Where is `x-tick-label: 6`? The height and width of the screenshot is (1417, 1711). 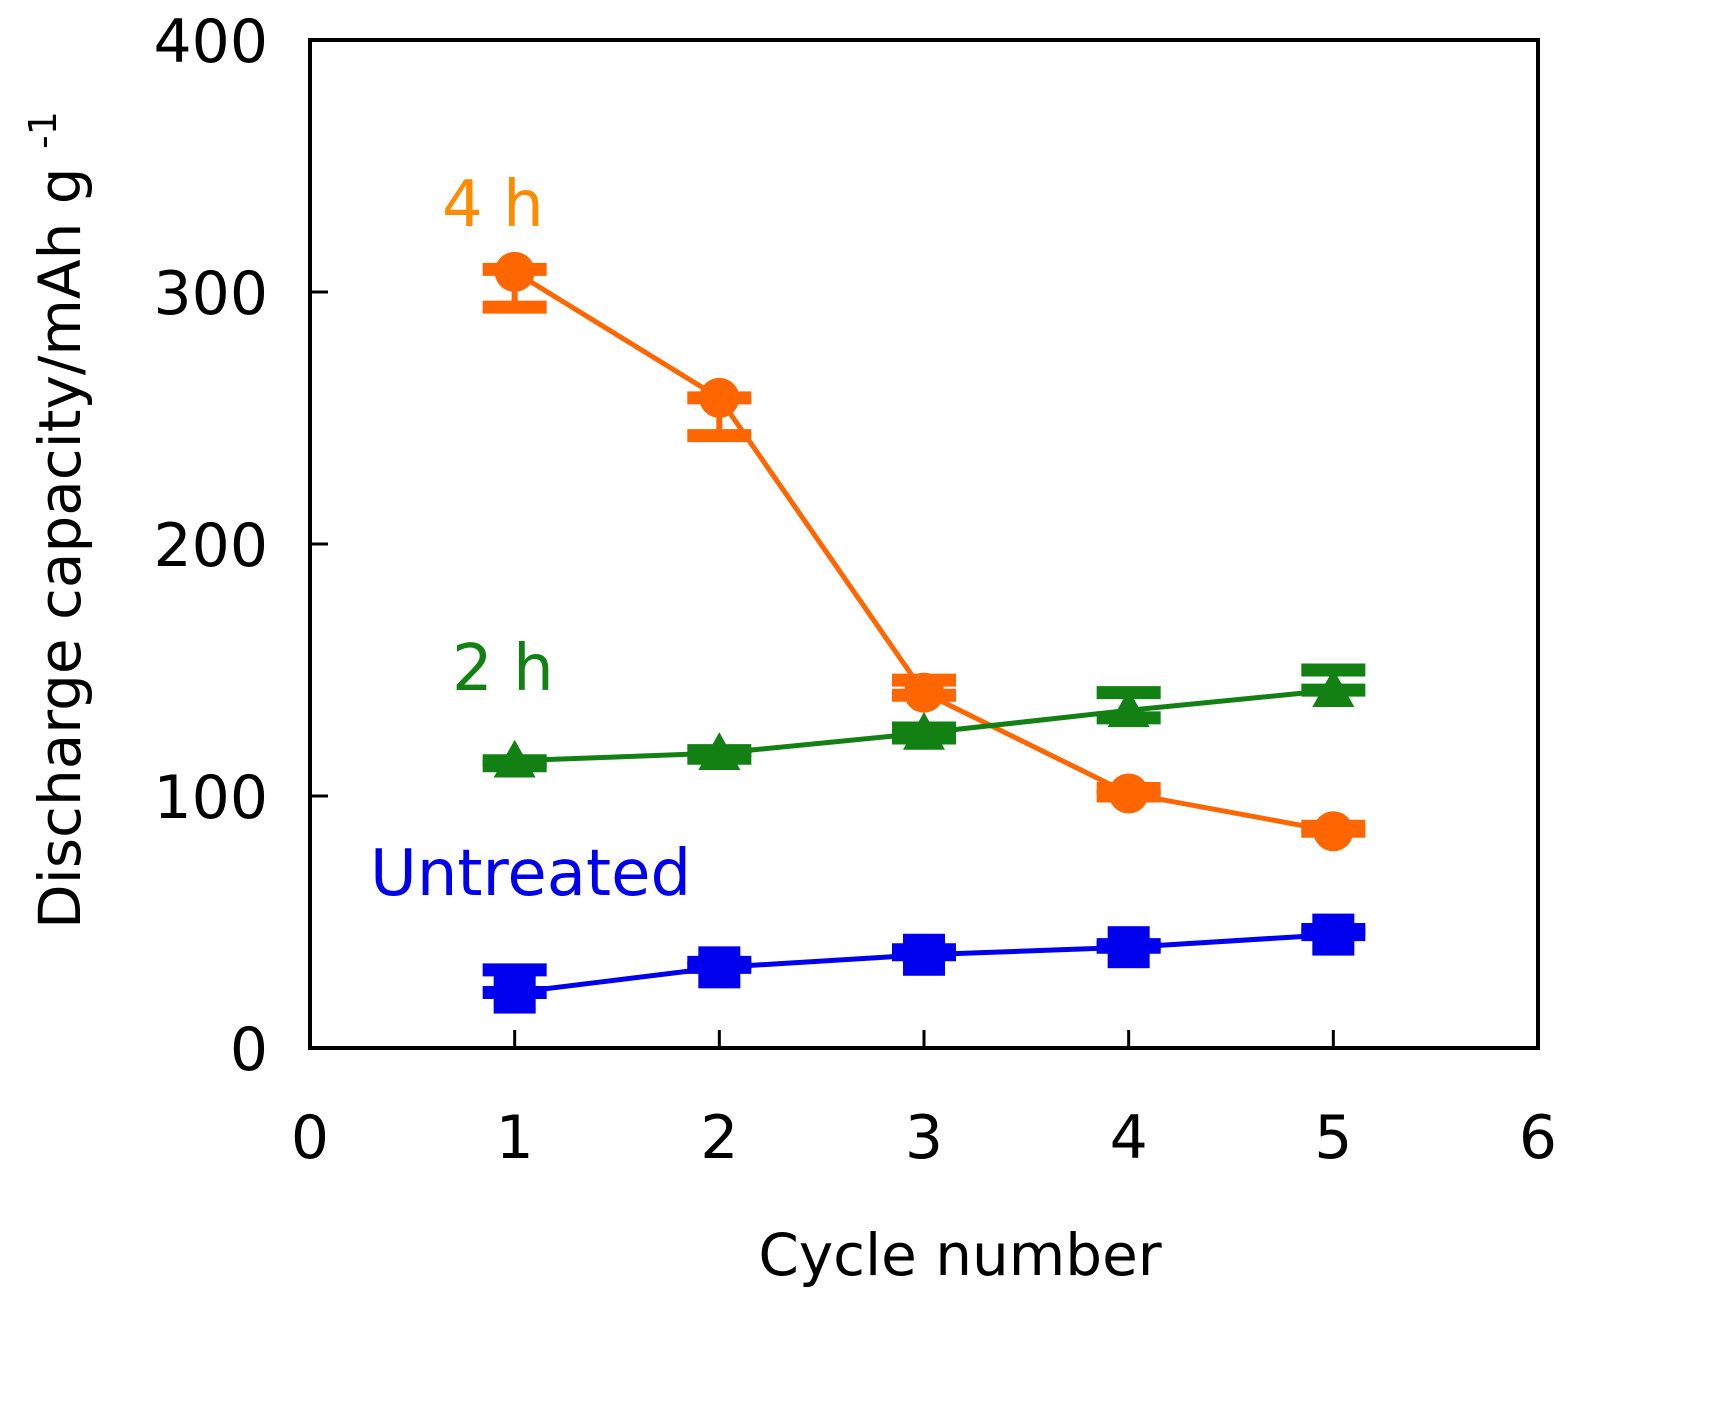 x-tick-label: 6 is located at coordinates (1538, 1138).